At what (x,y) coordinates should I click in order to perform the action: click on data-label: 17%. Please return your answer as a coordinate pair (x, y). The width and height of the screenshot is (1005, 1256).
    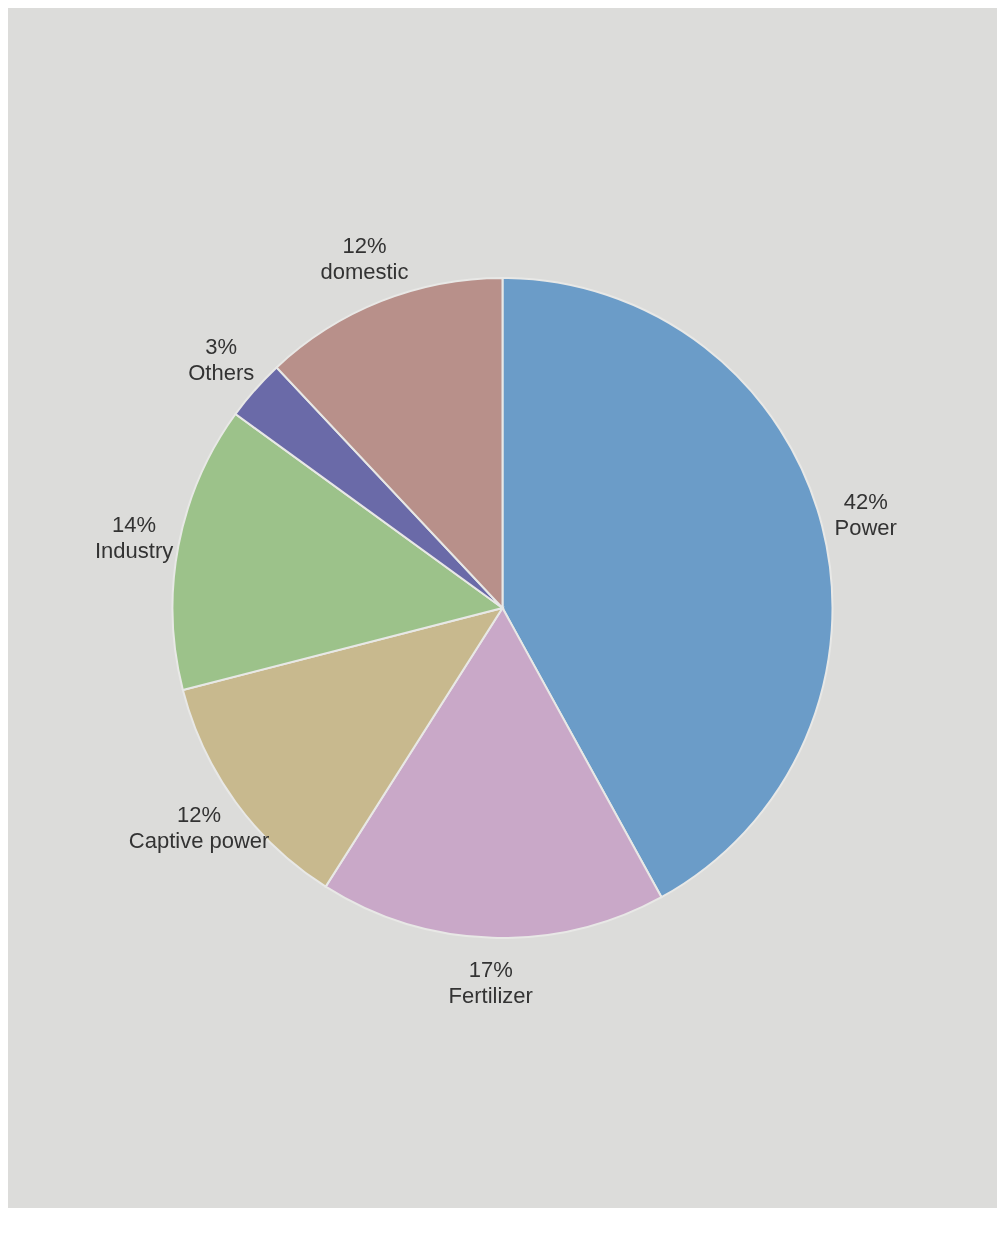
    Looking at the image, I should click on (490, 969).